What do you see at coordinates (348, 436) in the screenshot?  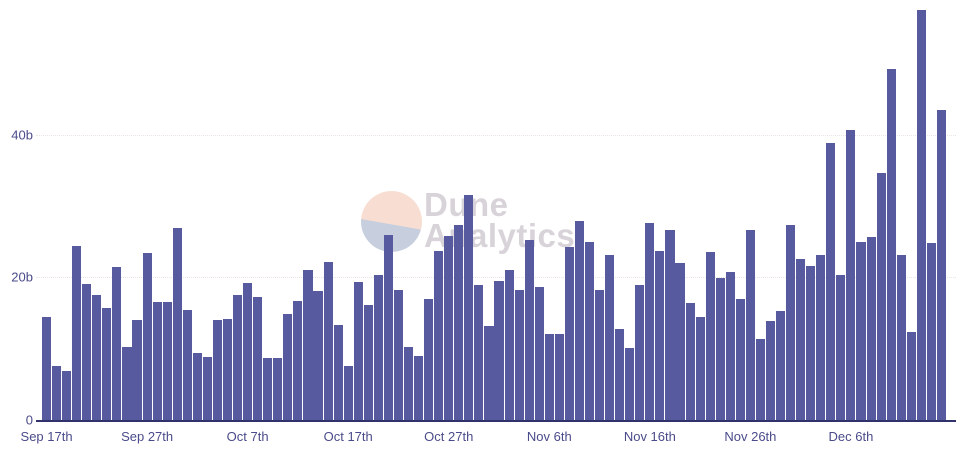 I see `x-axis-tick-label: Oct 17th` at bounding box center [348, 436].